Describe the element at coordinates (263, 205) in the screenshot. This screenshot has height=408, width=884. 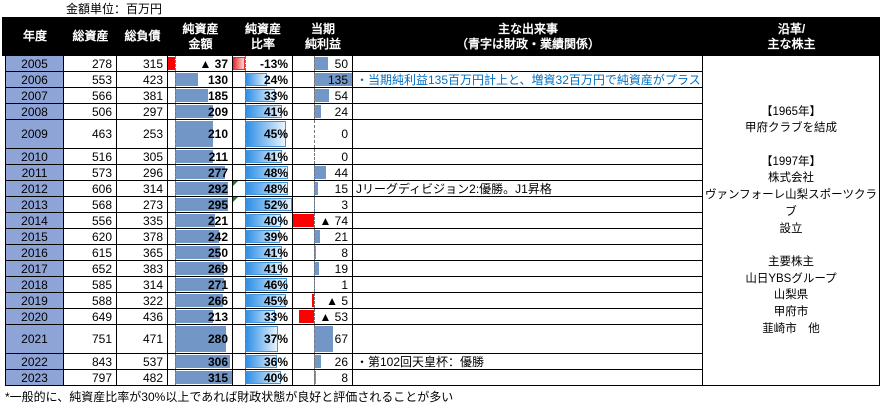
I see `net-assets-ratio-cell: 52%` at that location.